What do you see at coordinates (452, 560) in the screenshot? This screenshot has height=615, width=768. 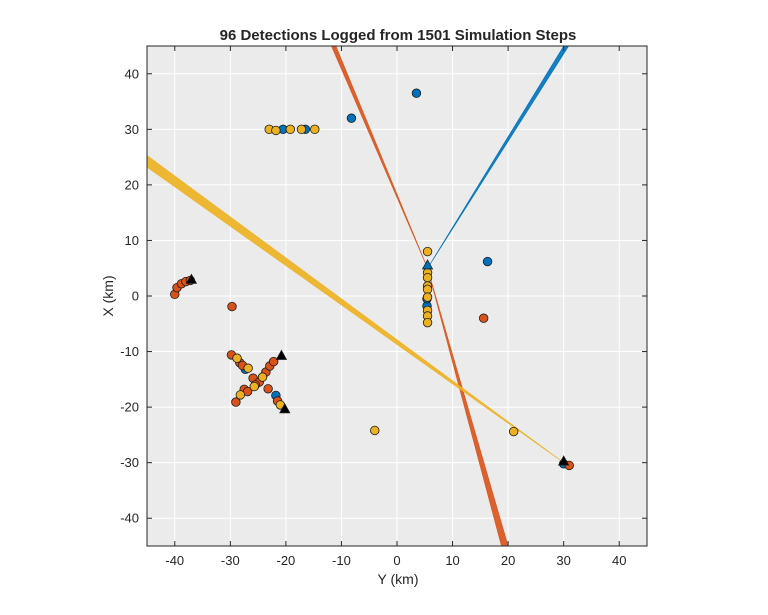 I see `x-tick-label: 10` at bounding box center [452, 560].